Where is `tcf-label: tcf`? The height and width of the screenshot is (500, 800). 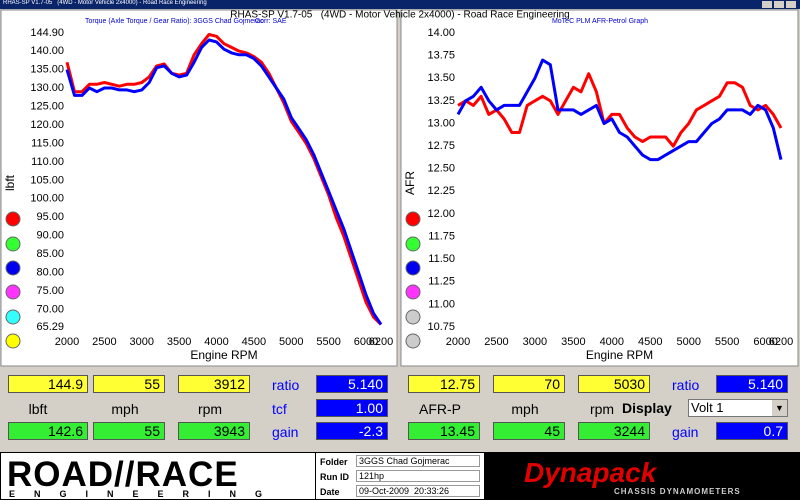 tcf-label: tcf is located at coordinates (279, 409).